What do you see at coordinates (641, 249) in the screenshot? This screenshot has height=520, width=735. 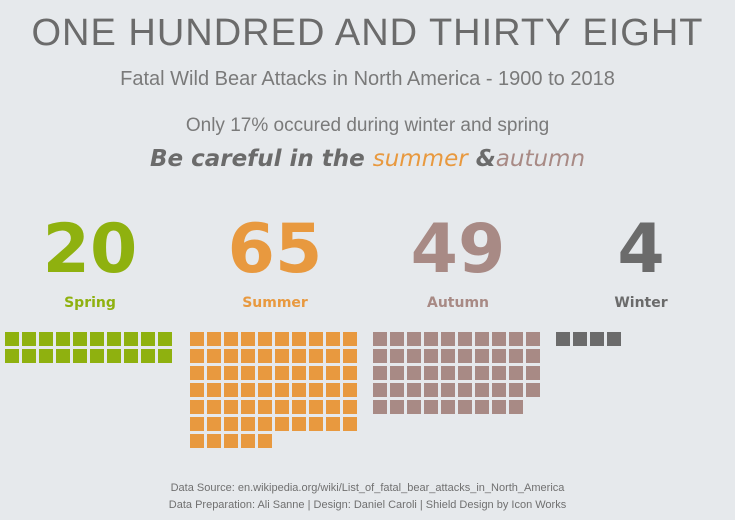 I see `season-winter-count: 4` at bounding box center [641, 249].